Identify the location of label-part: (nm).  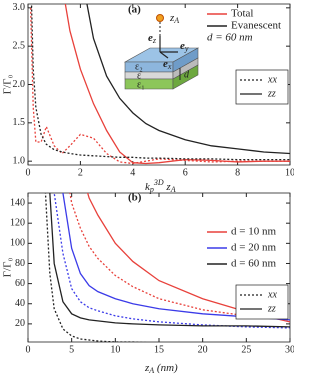
(166, 368).